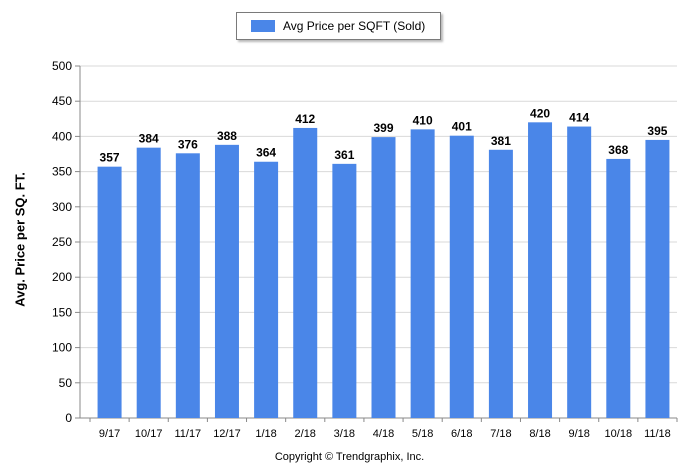 The image size is (699, 469). I want to click on y-tick-label: 500, so click(62, 66).